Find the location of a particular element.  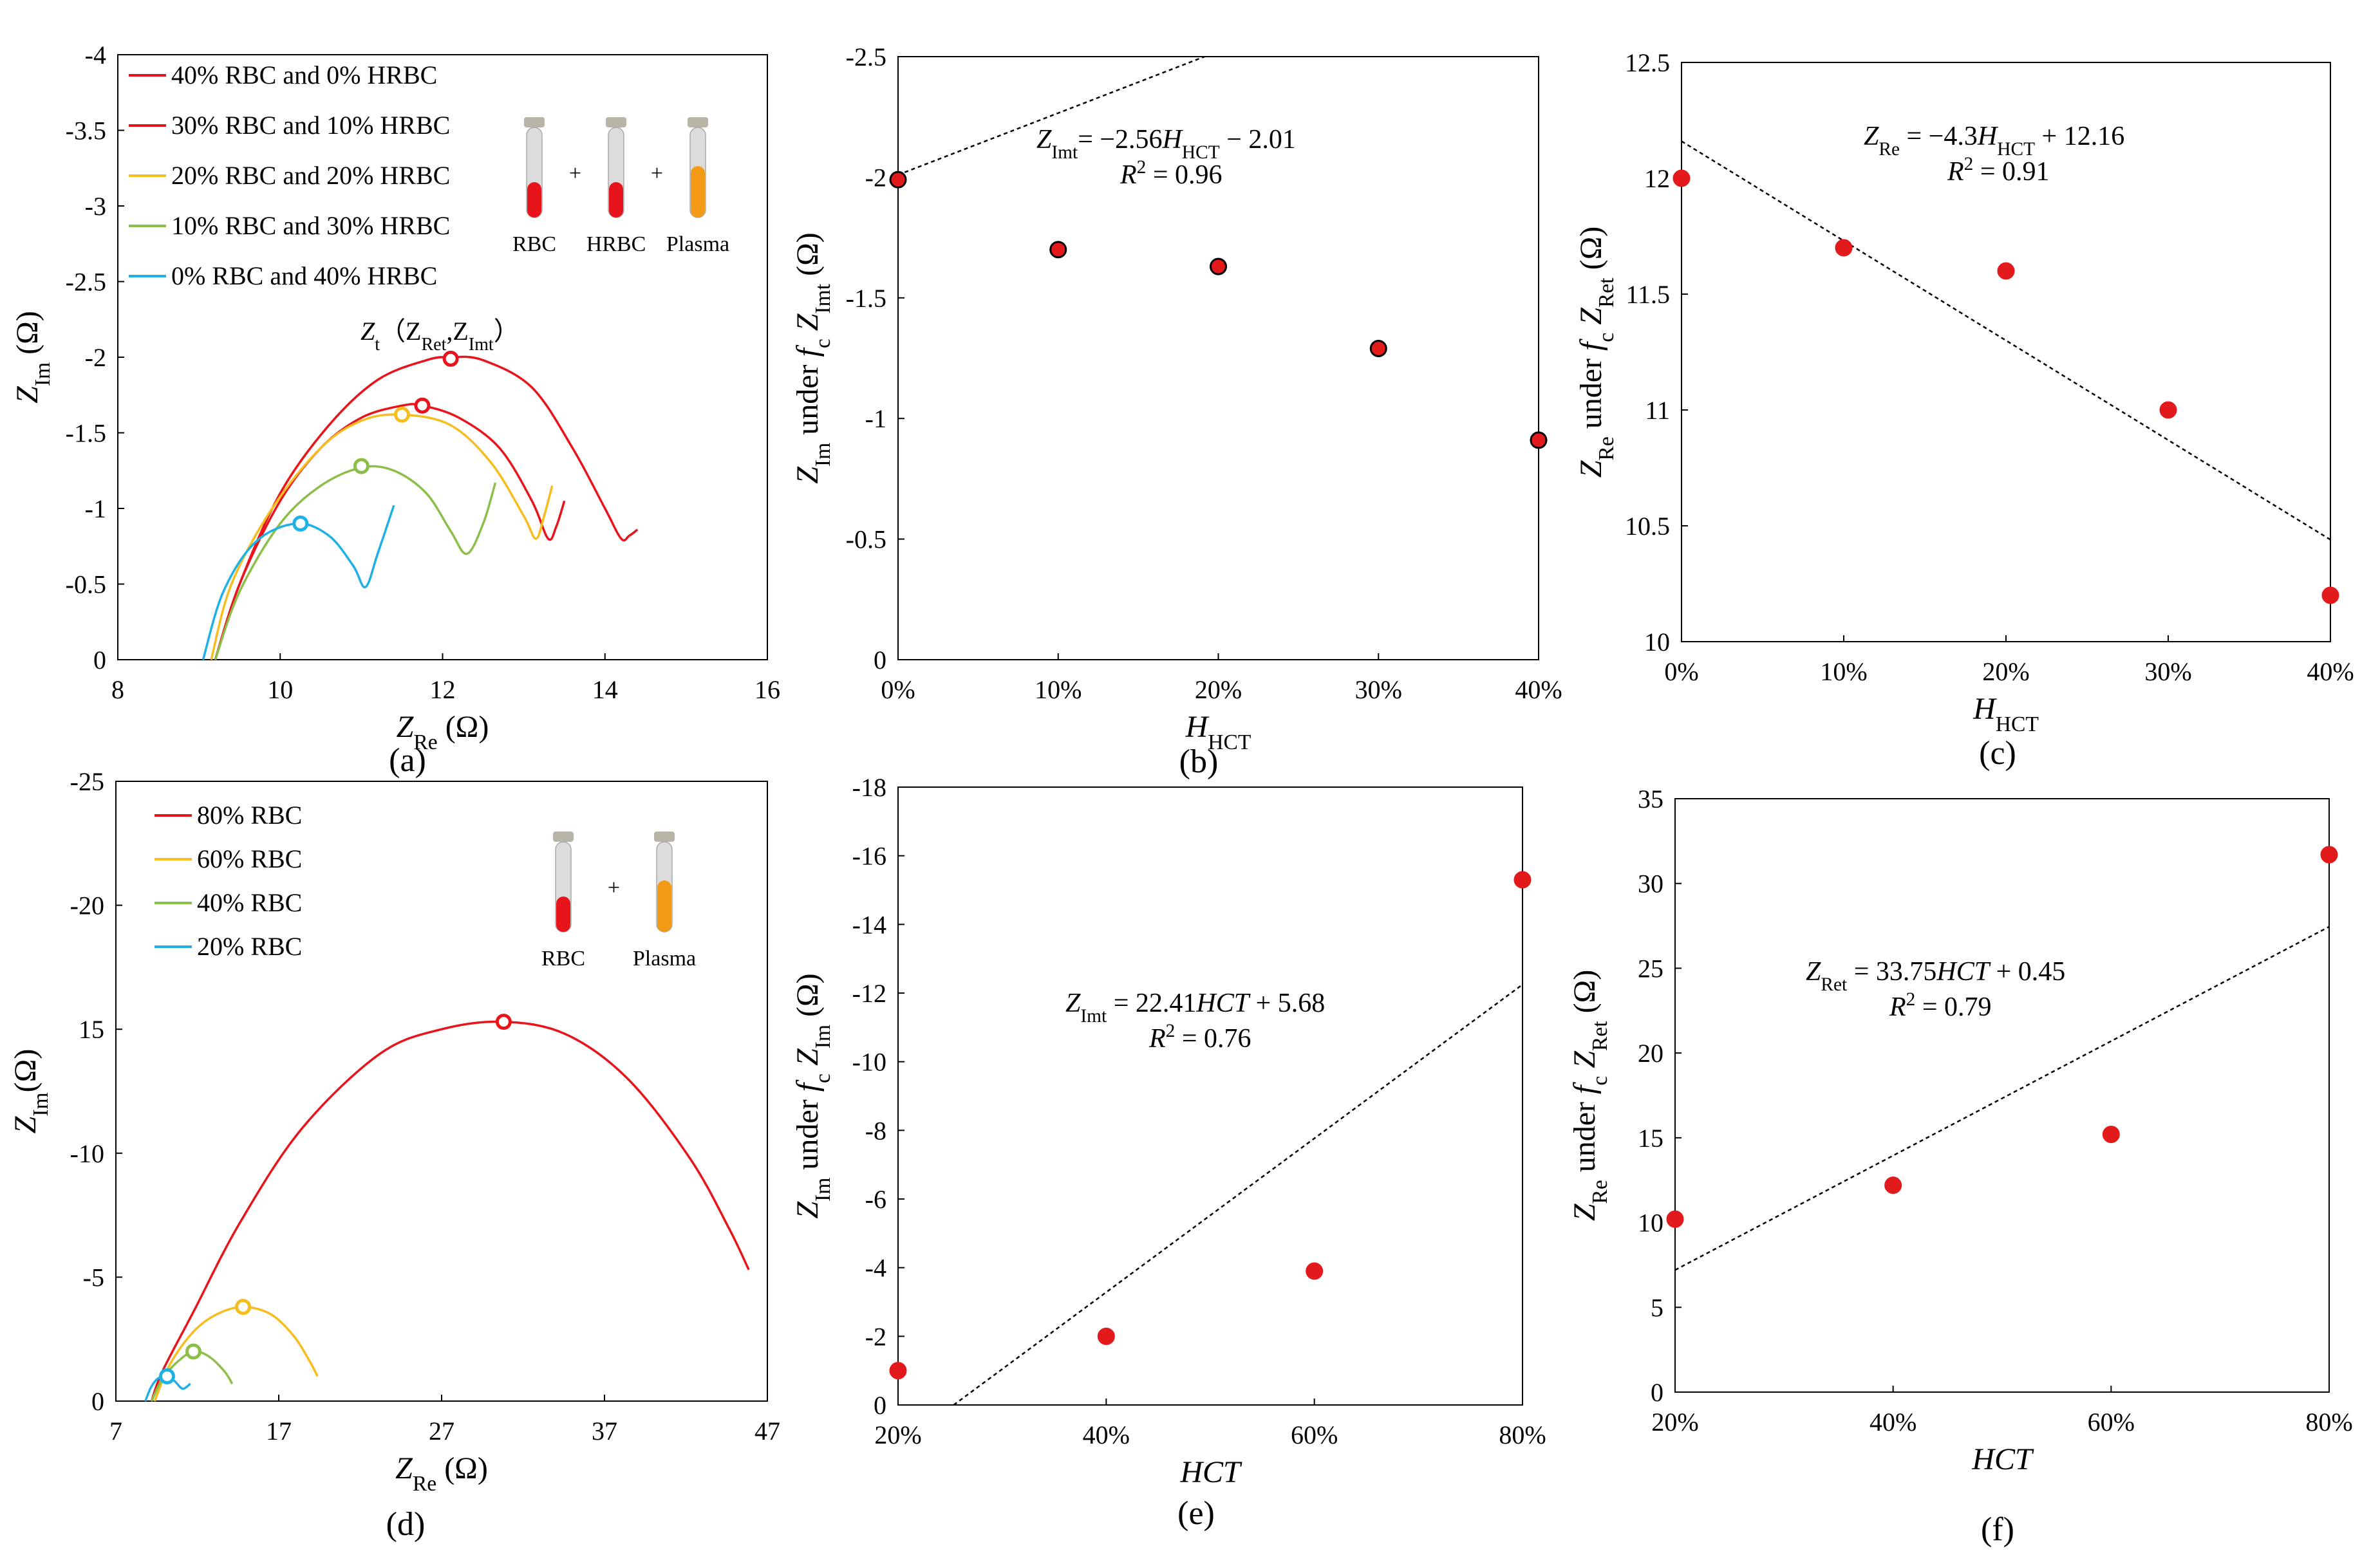

text-part: = 0.96 is located at coordinates (1184, 175).